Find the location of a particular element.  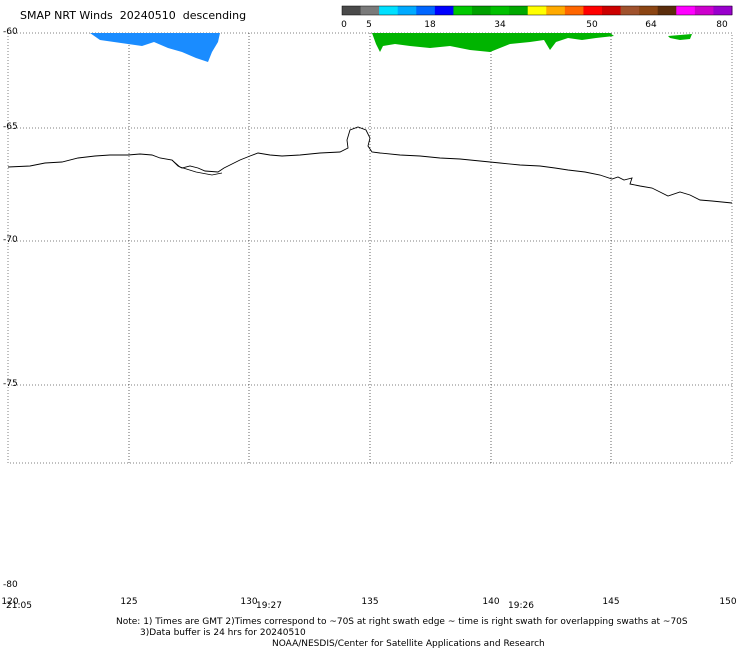

lon-label-125: 125 is located at coordinates (129, 602).